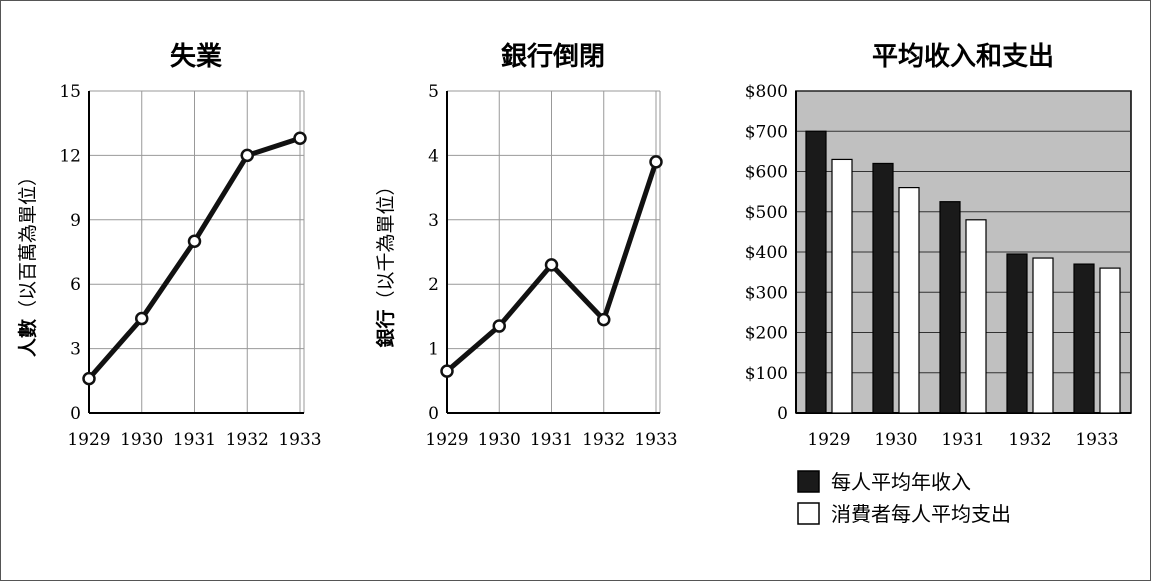 The height and width of the screenshot is (582, 1151). What do you see at coordinates (766, 92) in the screenshot?
I see `y-tick-label: $800` at bounding box center [766, 92].